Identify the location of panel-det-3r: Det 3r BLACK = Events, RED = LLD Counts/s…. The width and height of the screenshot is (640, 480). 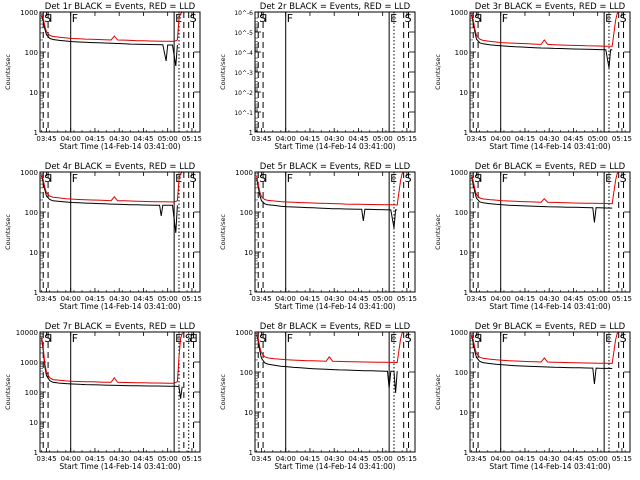
(533, 76).